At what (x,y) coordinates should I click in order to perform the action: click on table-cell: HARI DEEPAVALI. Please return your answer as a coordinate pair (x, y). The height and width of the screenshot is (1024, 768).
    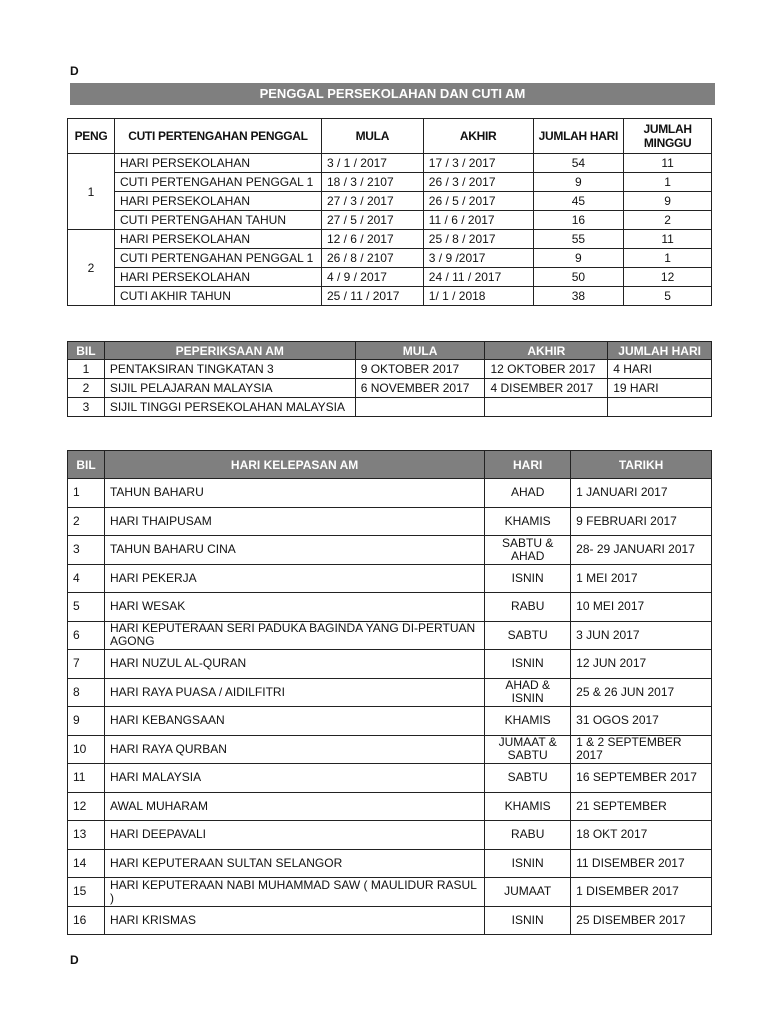
    Looking at the image, I should click on (294, 835).